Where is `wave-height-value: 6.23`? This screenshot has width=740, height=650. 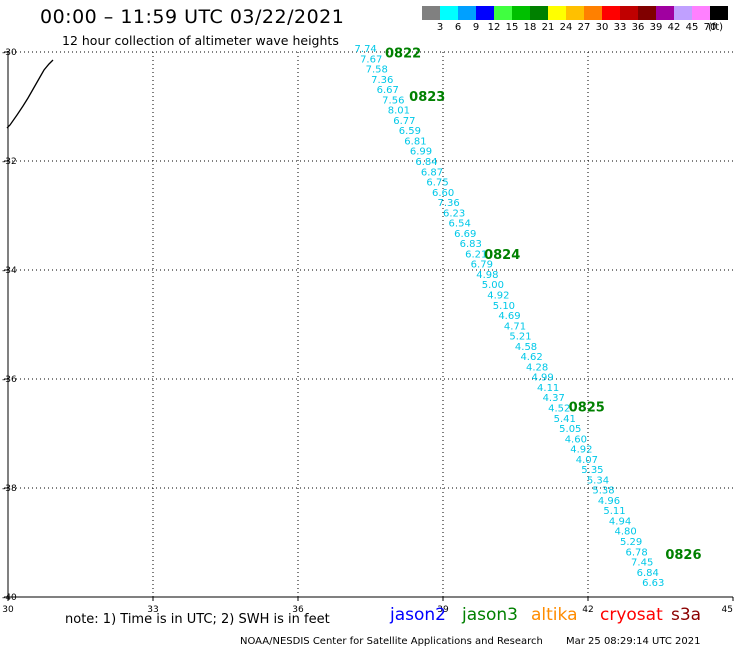 wave-height-value: 6.23 is located at coordinates (454, 213).